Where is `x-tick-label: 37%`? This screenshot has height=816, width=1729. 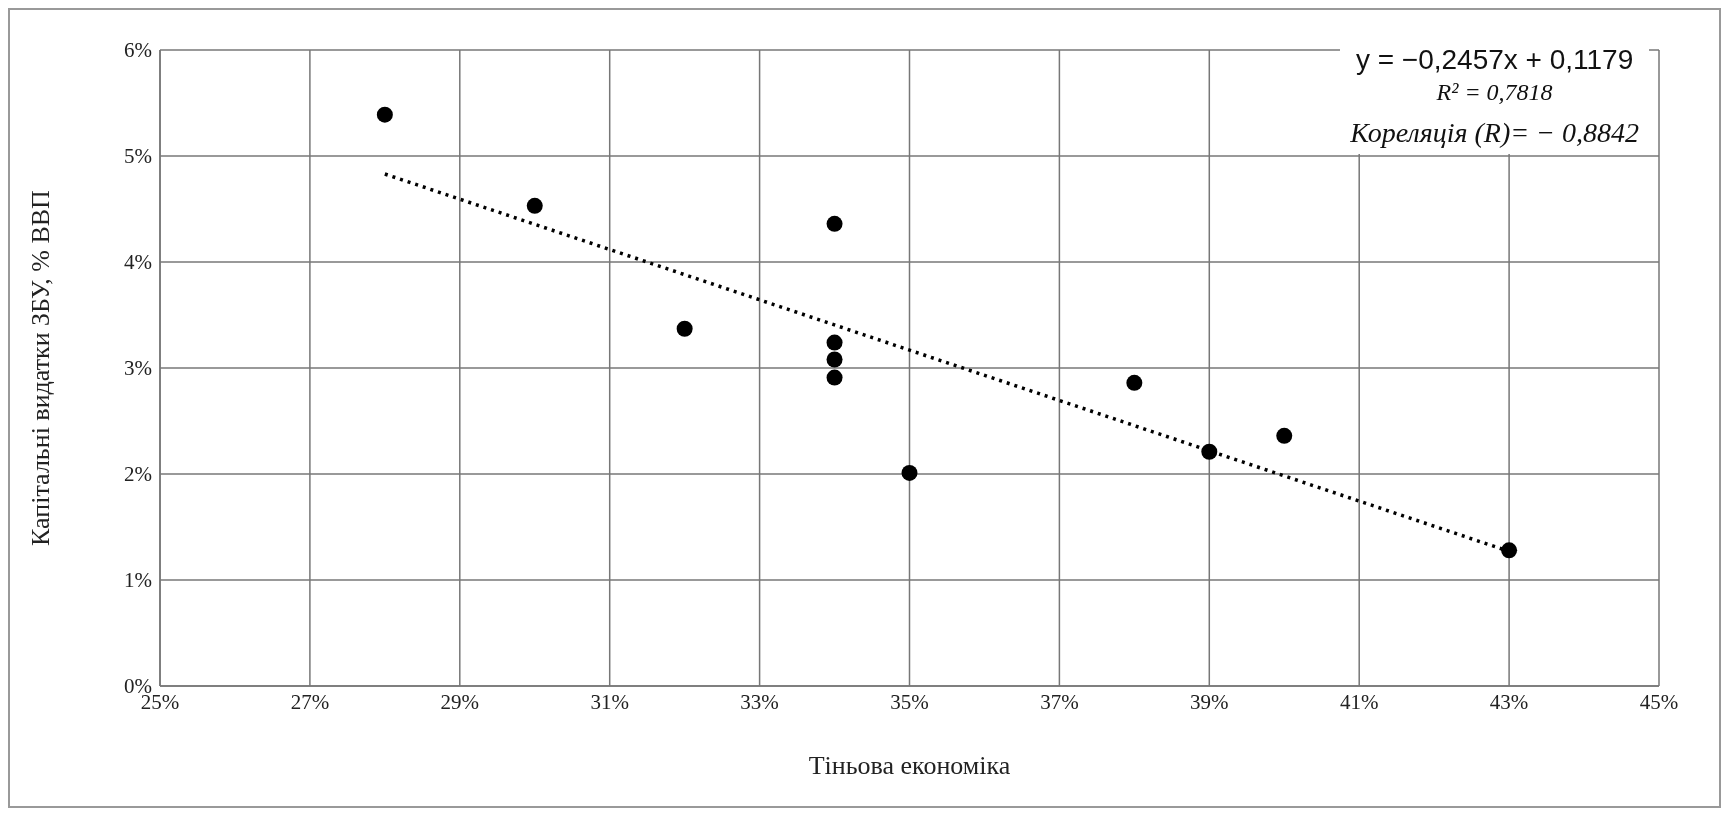 x-tick-label: 37% is located at coordinates (1059, 701).